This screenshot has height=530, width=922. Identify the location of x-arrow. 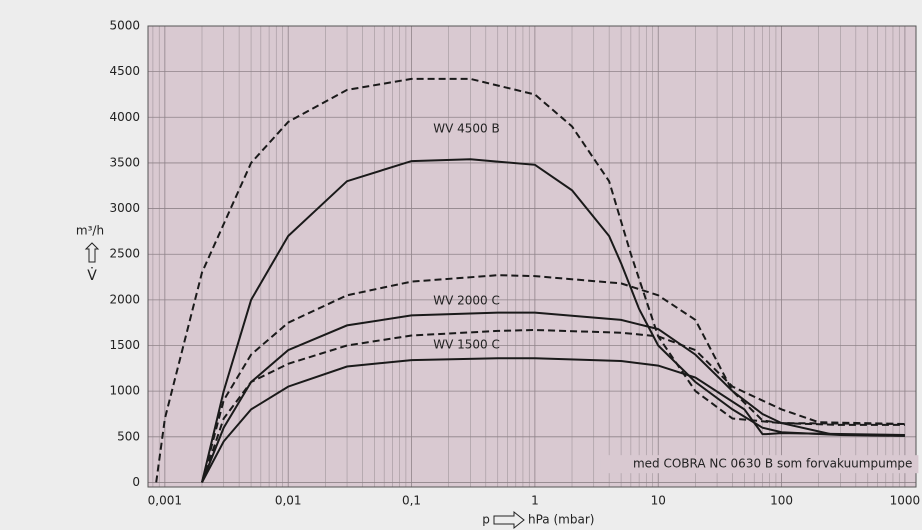
(509, 520).